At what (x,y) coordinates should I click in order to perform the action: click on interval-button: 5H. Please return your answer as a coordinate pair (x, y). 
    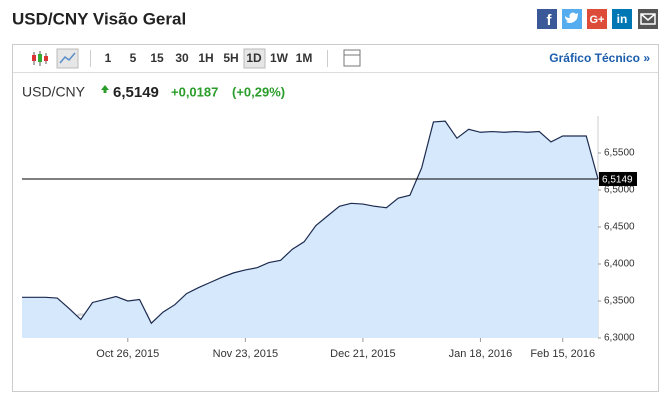
    Looking at the image, I should click on (230, 58).